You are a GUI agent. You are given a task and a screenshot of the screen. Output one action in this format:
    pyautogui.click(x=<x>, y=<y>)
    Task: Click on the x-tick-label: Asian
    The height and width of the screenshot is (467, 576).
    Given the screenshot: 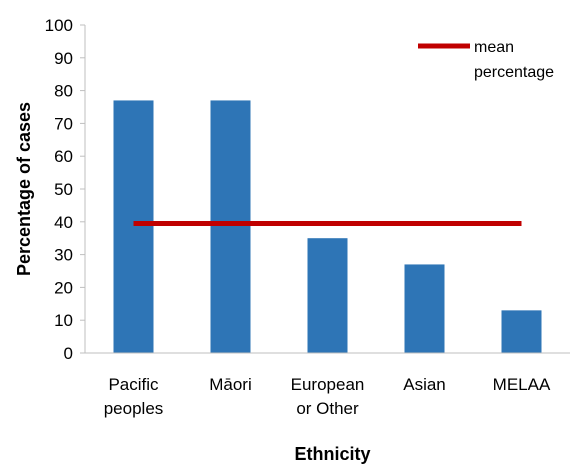 What is the action you would take?
    pyautogui.click(x=424, y=384)
    